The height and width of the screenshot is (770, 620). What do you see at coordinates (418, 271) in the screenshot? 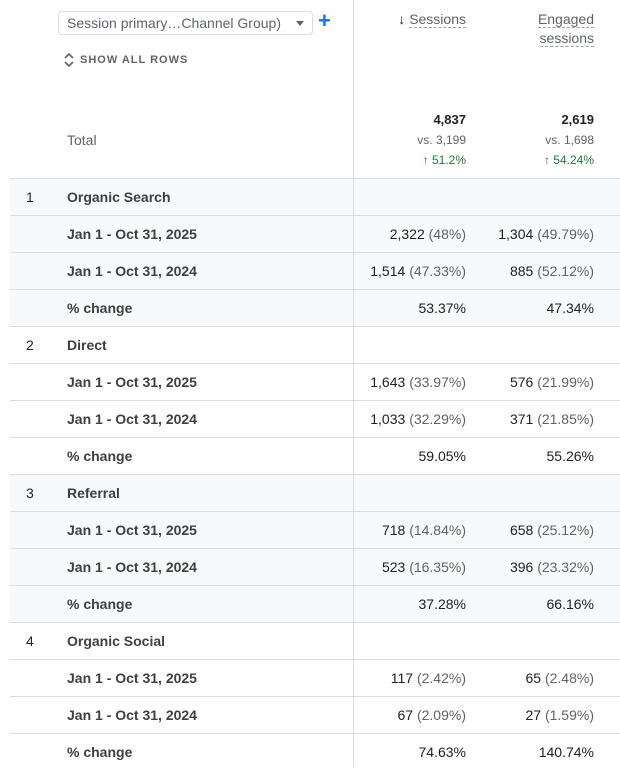
I see `sessions-cell: 1,514 (47.33%)` at bounding box center [418, 271].